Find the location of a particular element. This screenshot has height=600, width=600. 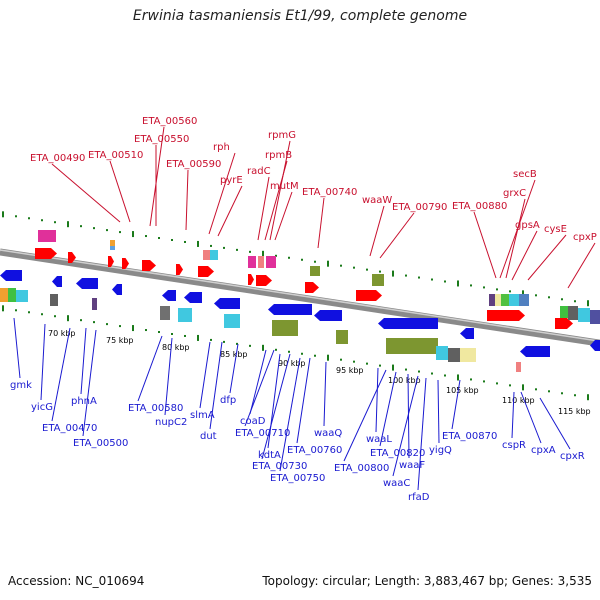

top-gene-label: waaW is located at coordinates (377, 200).